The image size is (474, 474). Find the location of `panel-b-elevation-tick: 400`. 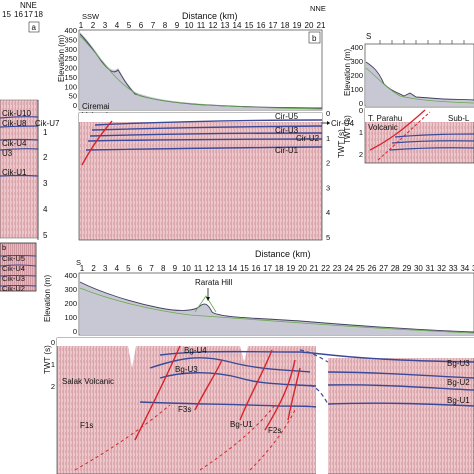

panel-b-elevation-tick: 400 is located at coordinates (70, 30).